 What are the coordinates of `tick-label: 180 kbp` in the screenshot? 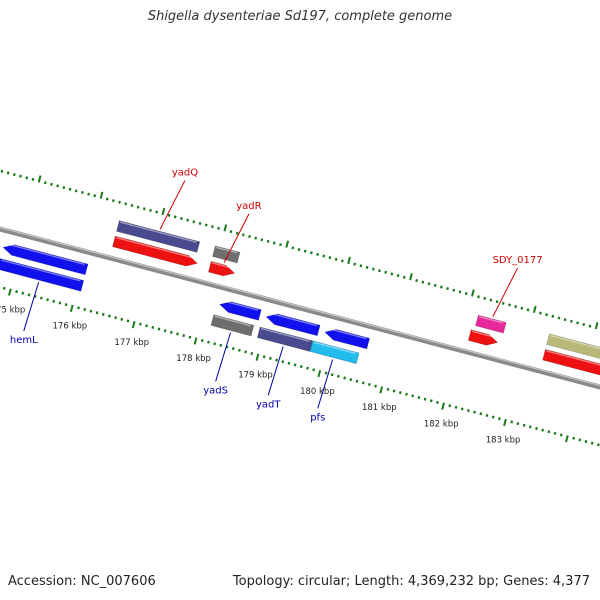 It's located at (317, 392).